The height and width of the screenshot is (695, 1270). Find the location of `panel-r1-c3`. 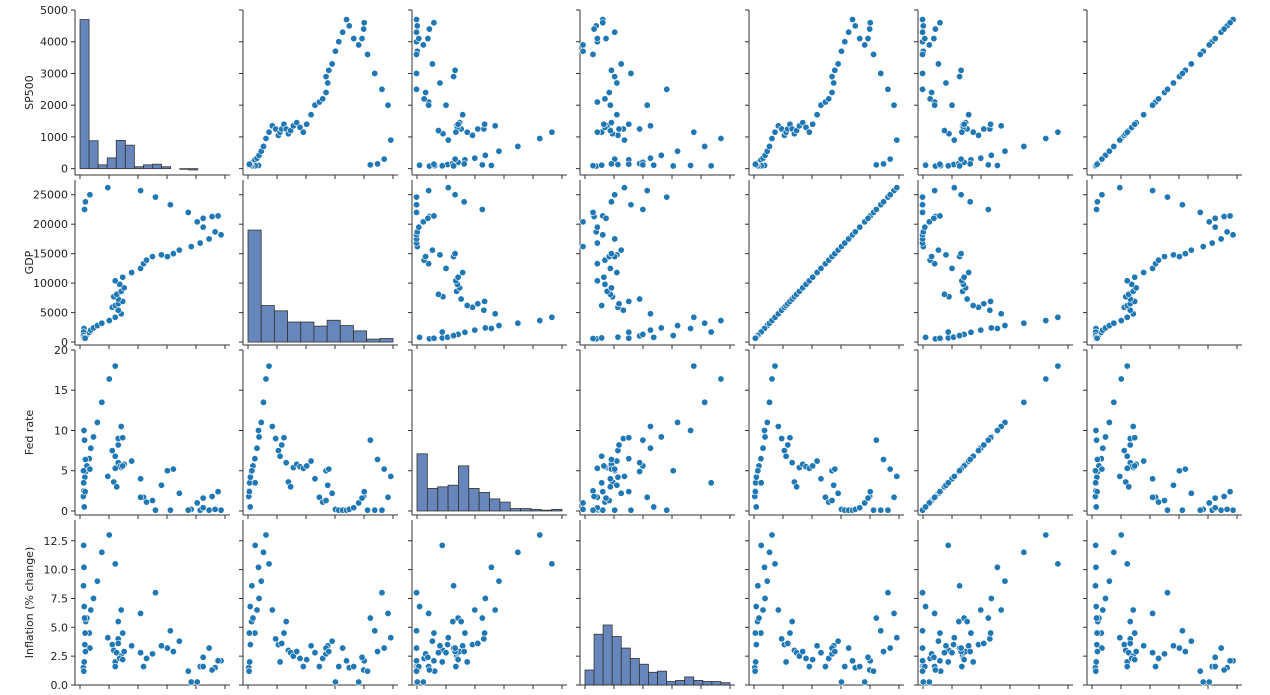

panel-r1-c3 is located at coordinates (655, 264).